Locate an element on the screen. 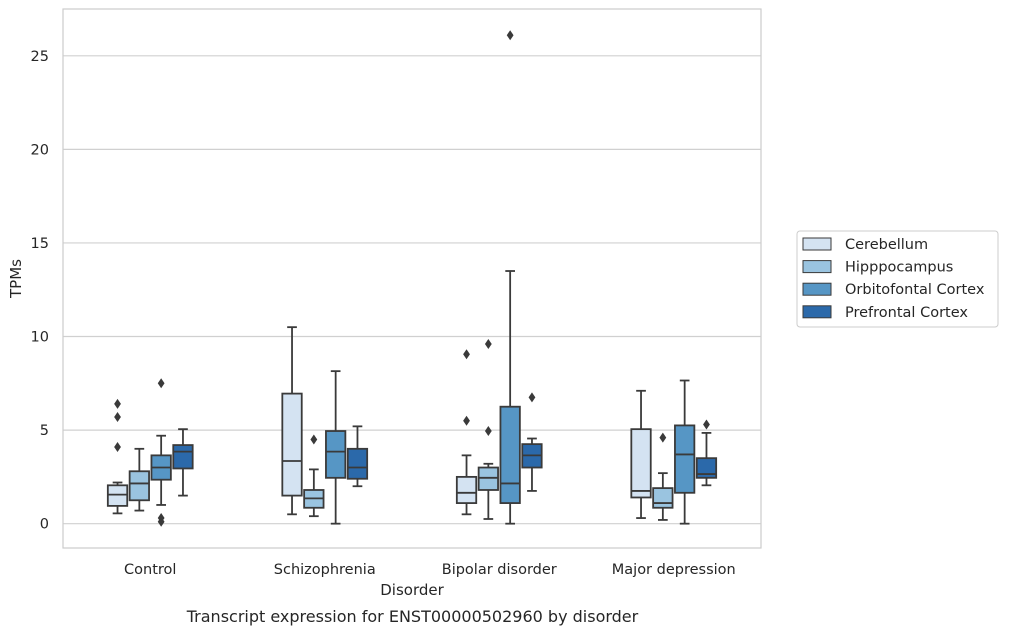 The height and width of the screenshot is (634, 1009). legend-label: Hipppocampus is located at coordinates (899, 268).